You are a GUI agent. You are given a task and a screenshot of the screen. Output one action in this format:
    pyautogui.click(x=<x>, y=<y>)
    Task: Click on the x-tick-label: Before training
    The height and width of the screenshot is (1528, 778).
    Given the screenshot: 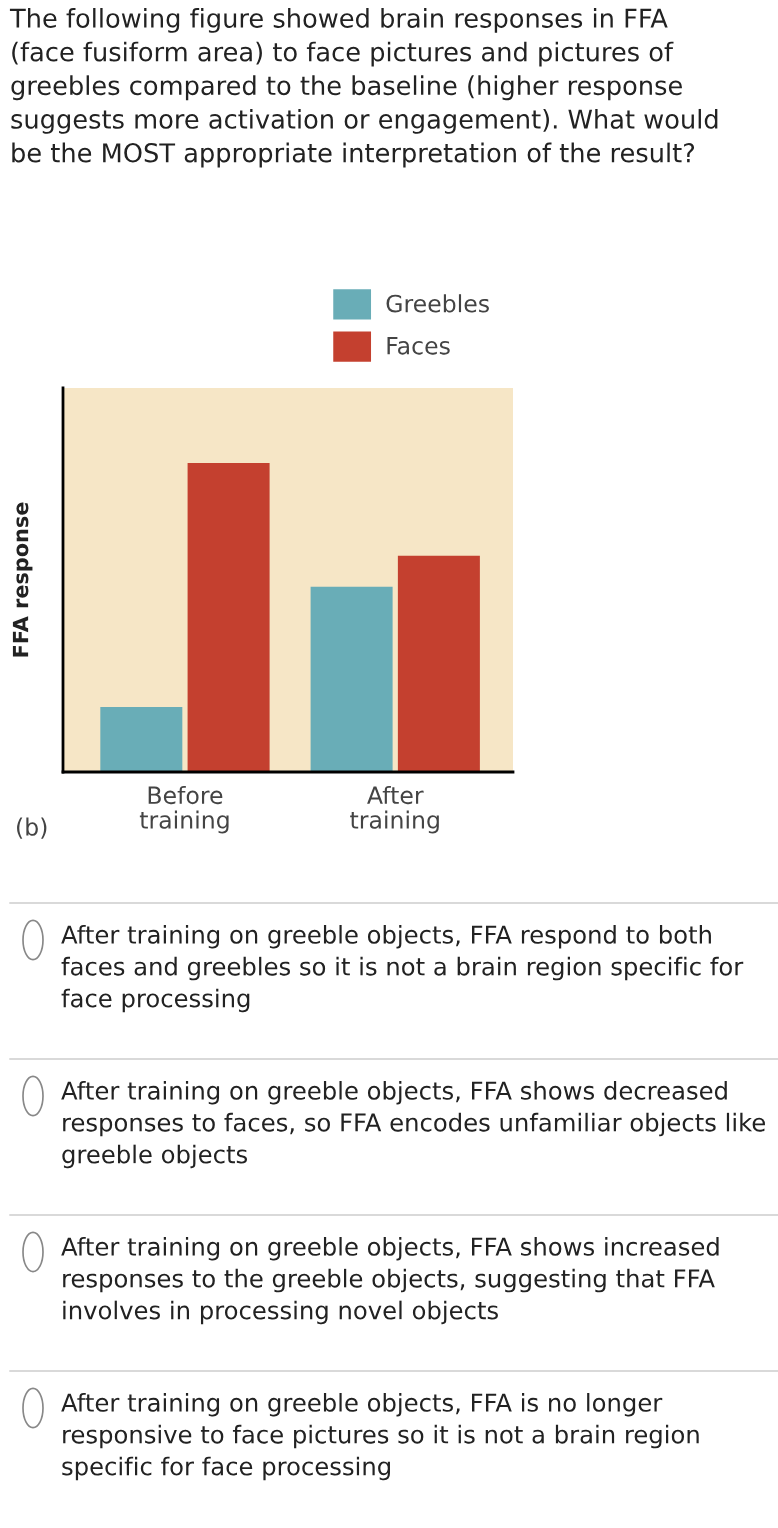 What is the action you would take?
    pyautogui.click(x=184, y=809)
    